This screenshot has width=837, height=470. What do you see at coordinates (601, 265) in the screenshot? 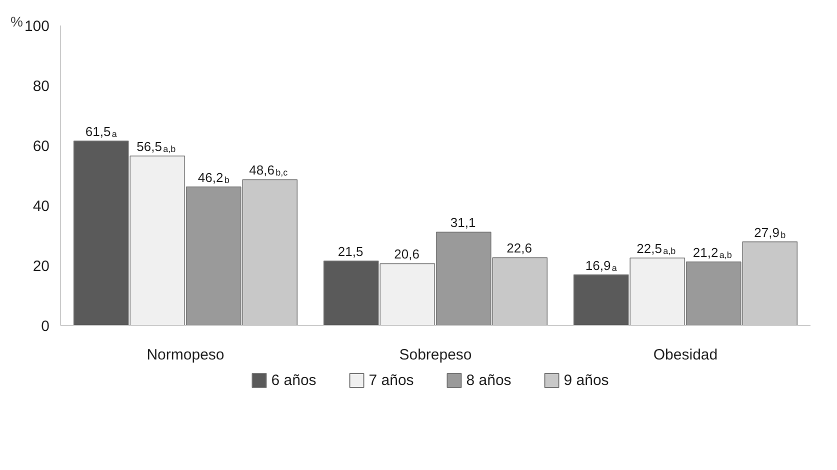
I see `data-label: 16,9a` at bounding box center [601, 265].